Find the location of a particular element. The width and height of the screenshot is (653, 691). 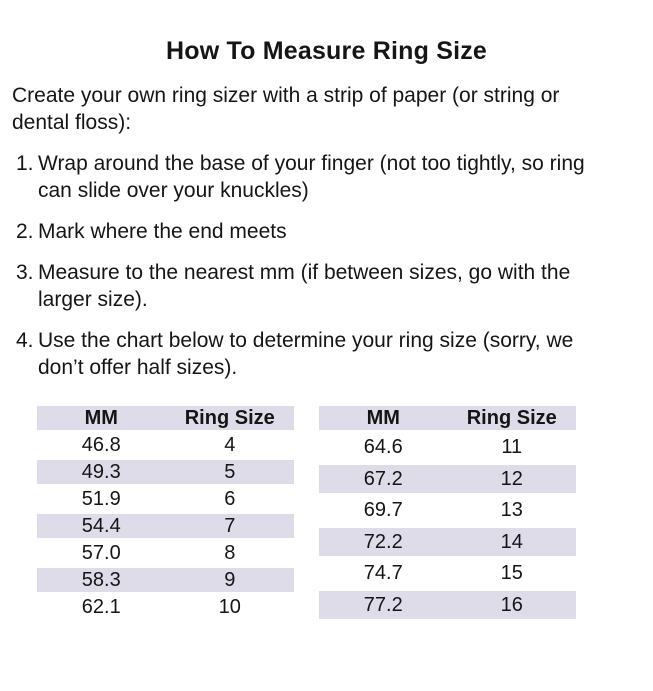

mm-cell: 46.8 is located at coordinates (101, 445).